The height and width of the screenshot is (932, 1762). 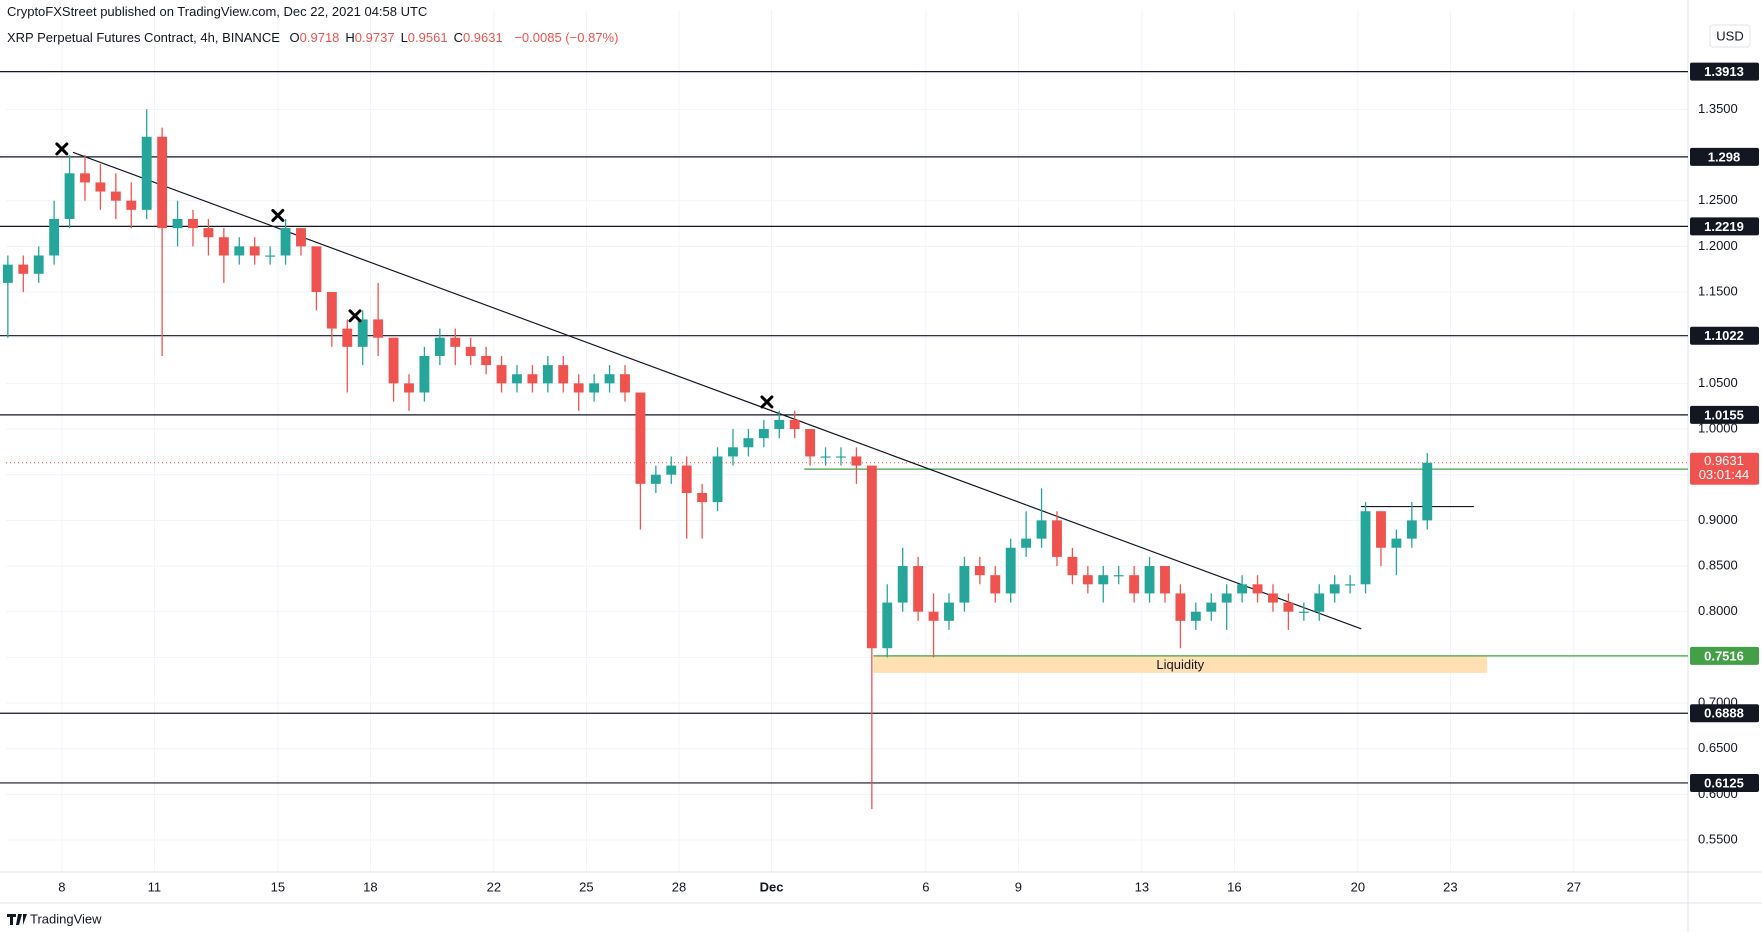 What do you see at coordinates (427, 37) in the screenshot?
I see `ohlc-value: 0.9561` at bounding box center [427, 37].